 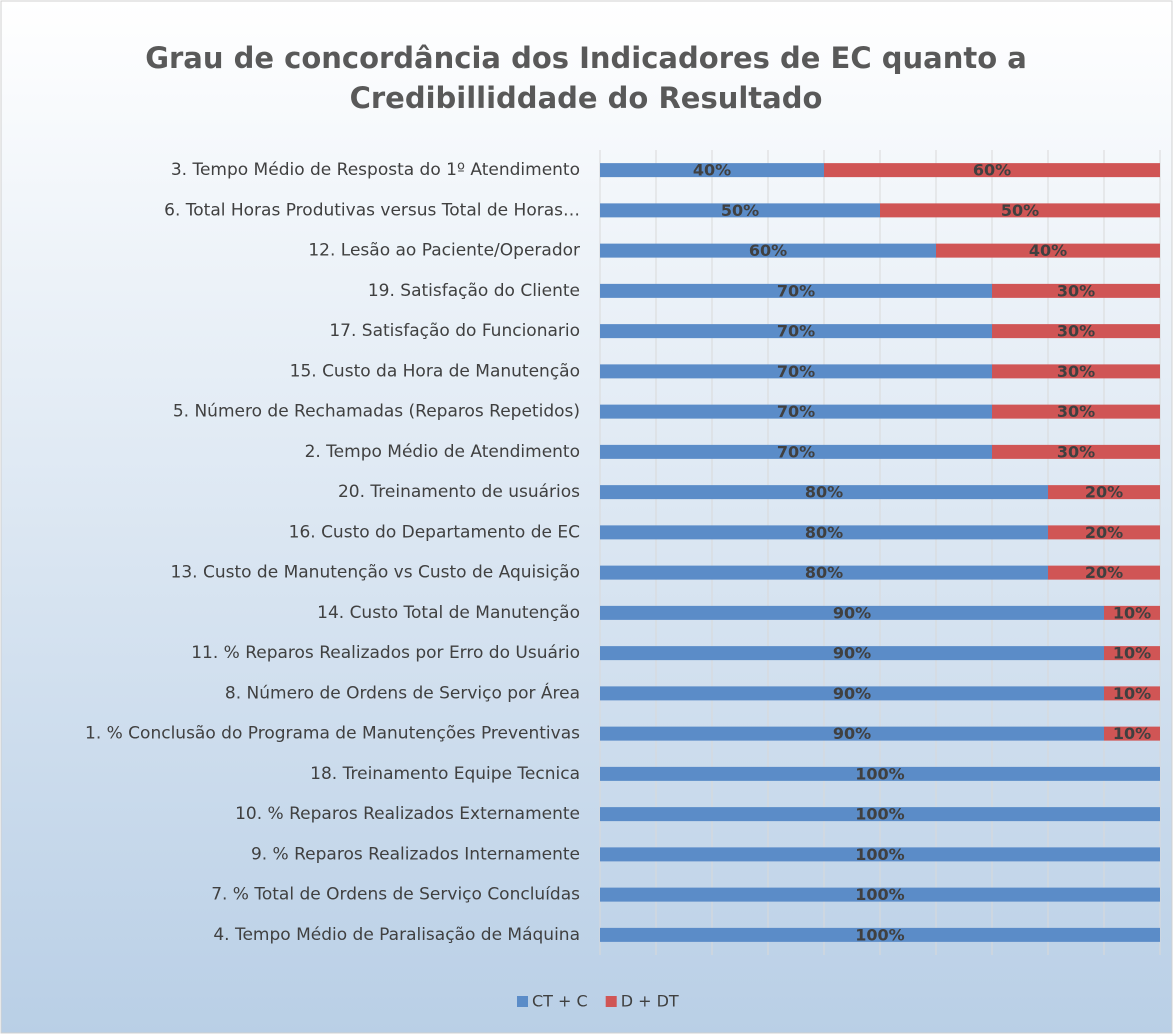 What do you see at coordinates (445, 774) in the screenshot?
I see `category-label: 18. Treinamento Equipe Tecnica` at bounding box center [445, 774].